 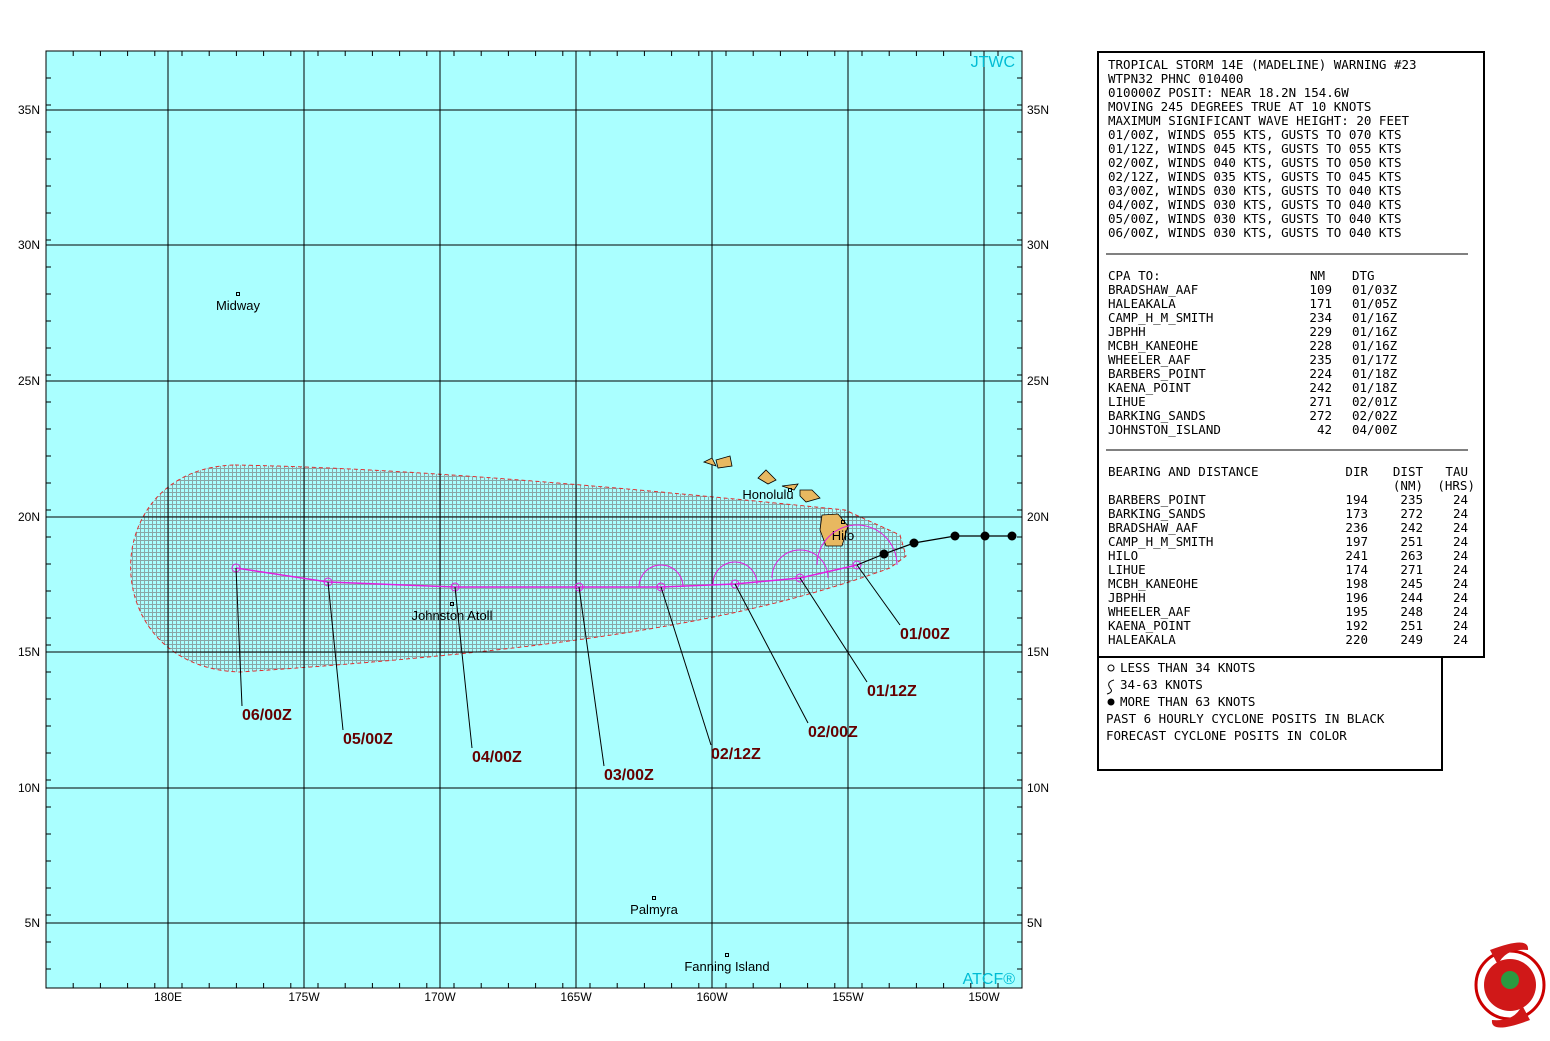 I want to click on panel-text: 192, so click(x=1356, y=625).